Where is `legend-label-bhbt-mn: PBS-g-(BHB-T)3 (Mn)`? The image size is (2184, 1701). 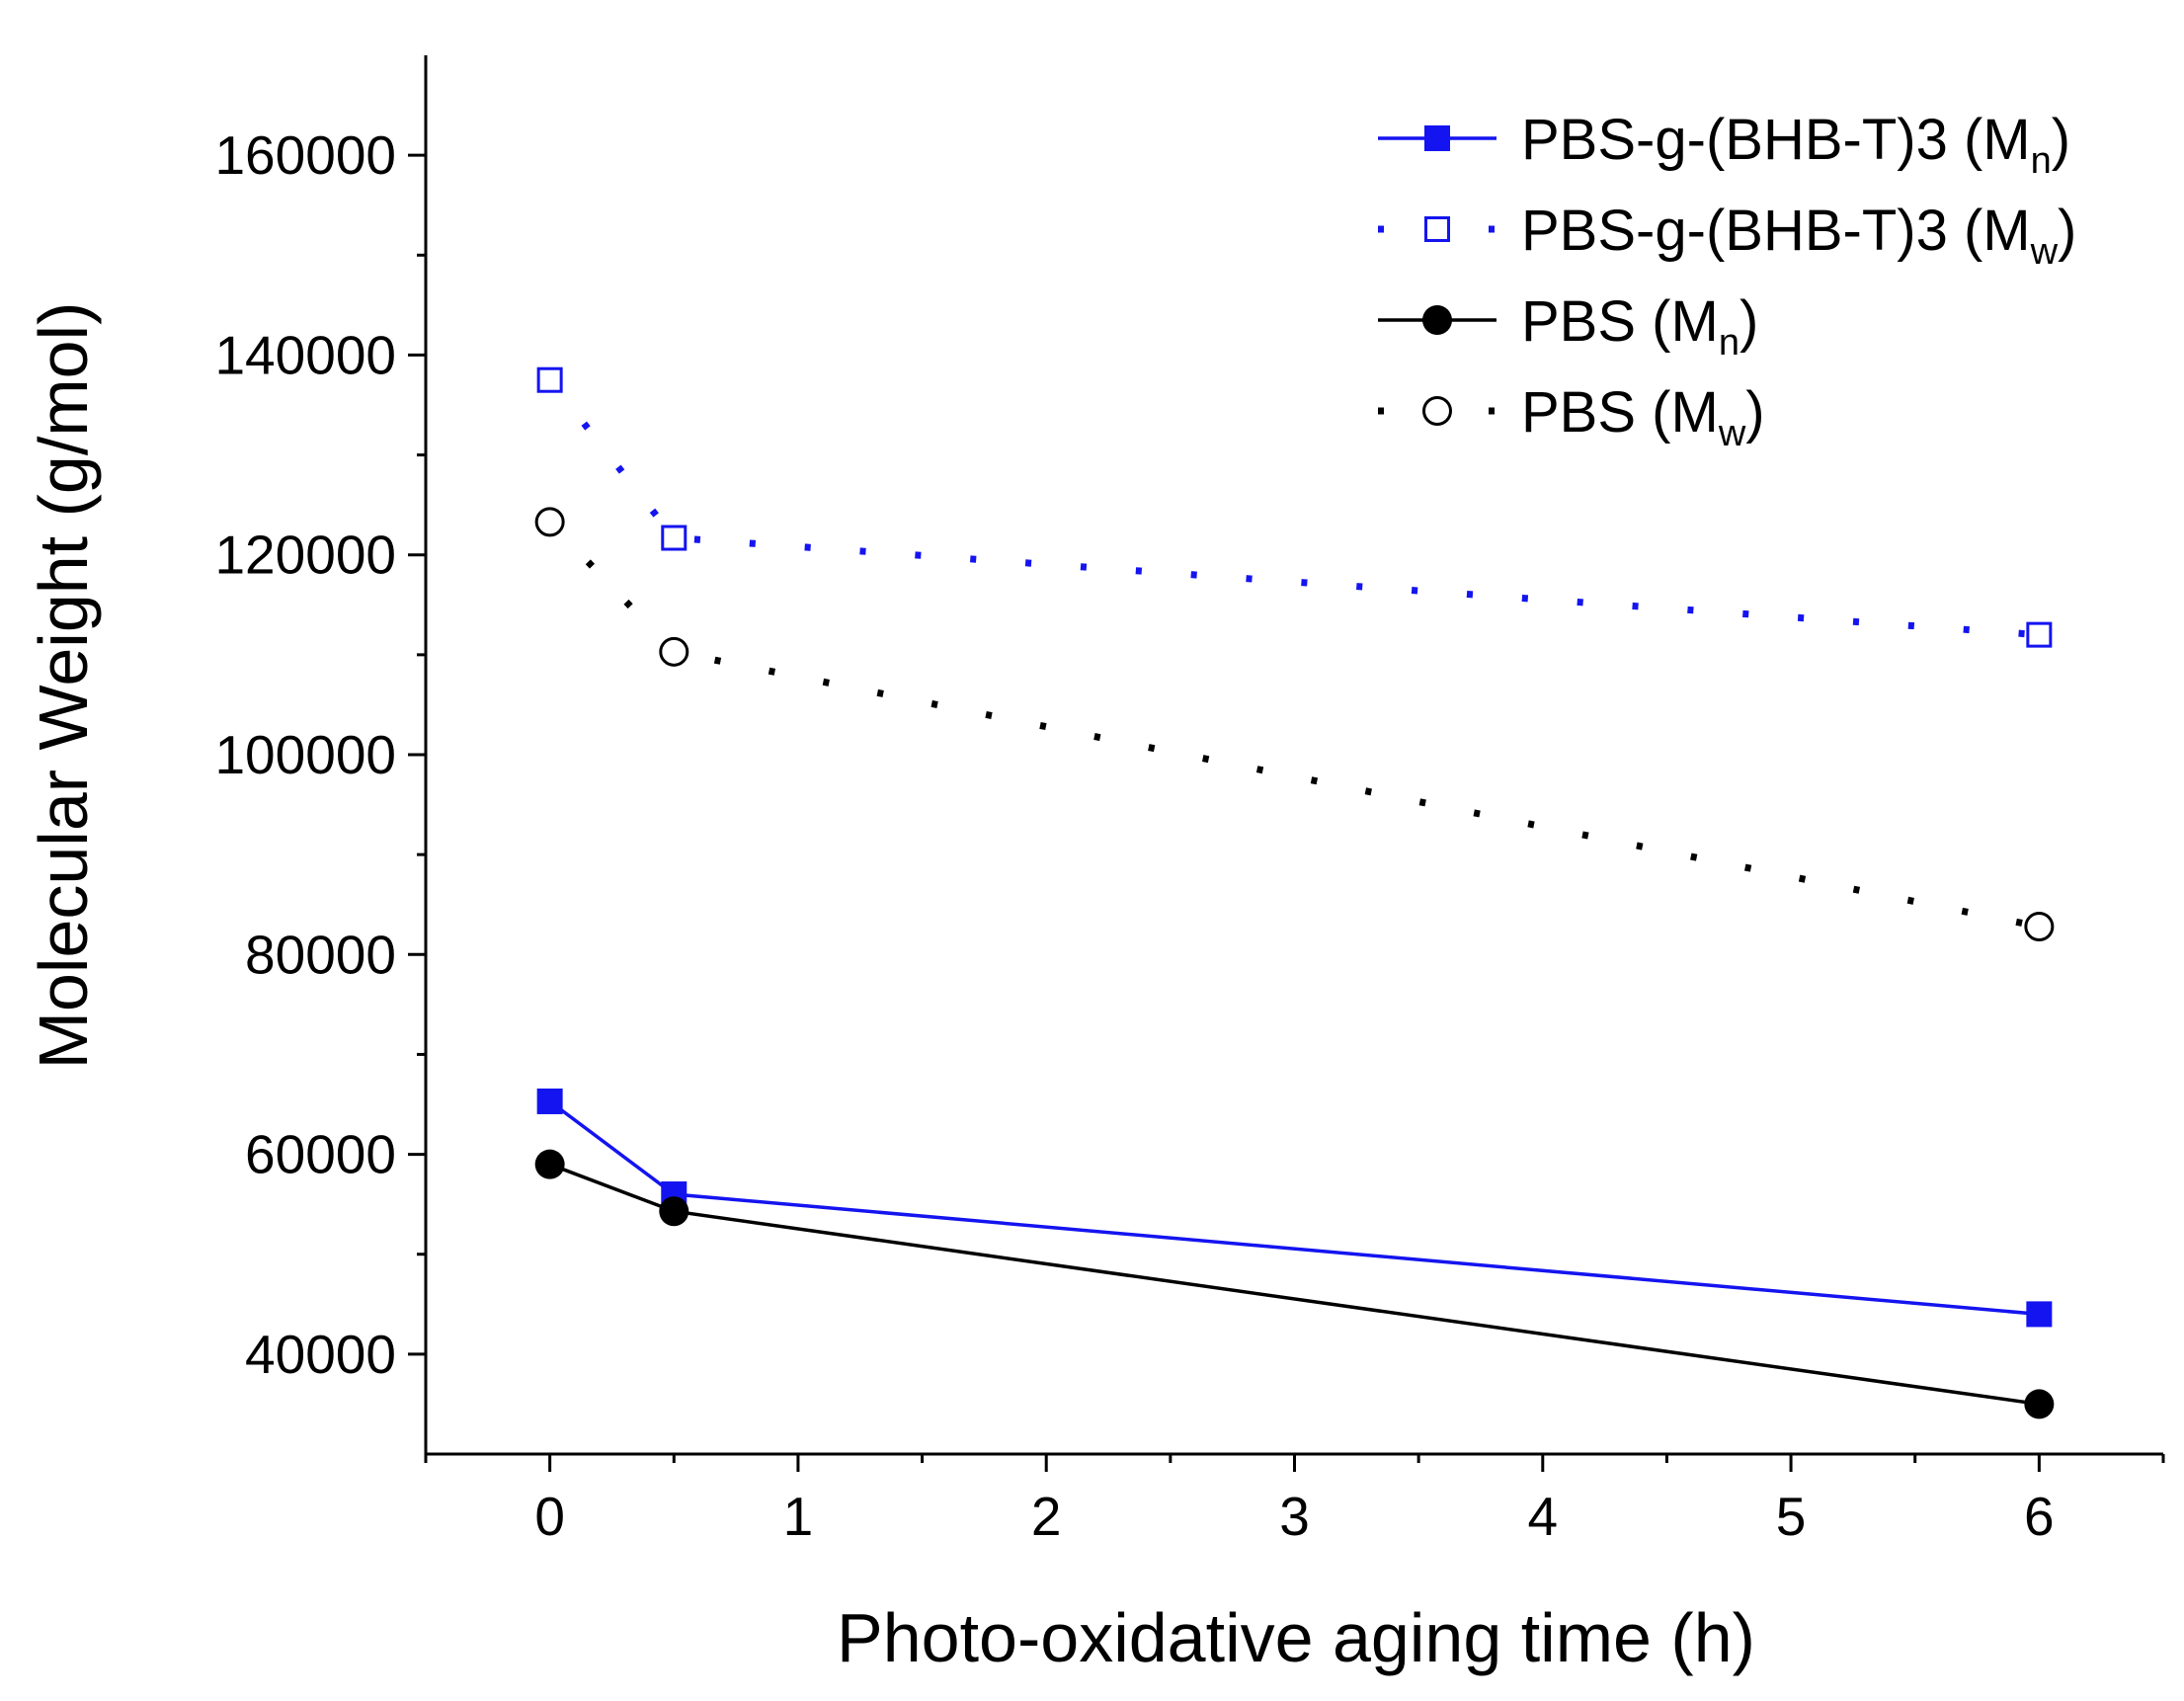
legend-label-bhbt-mn: PBS-g-(BHB-T)3 (Mn) is located at coordinates (1795, 145).